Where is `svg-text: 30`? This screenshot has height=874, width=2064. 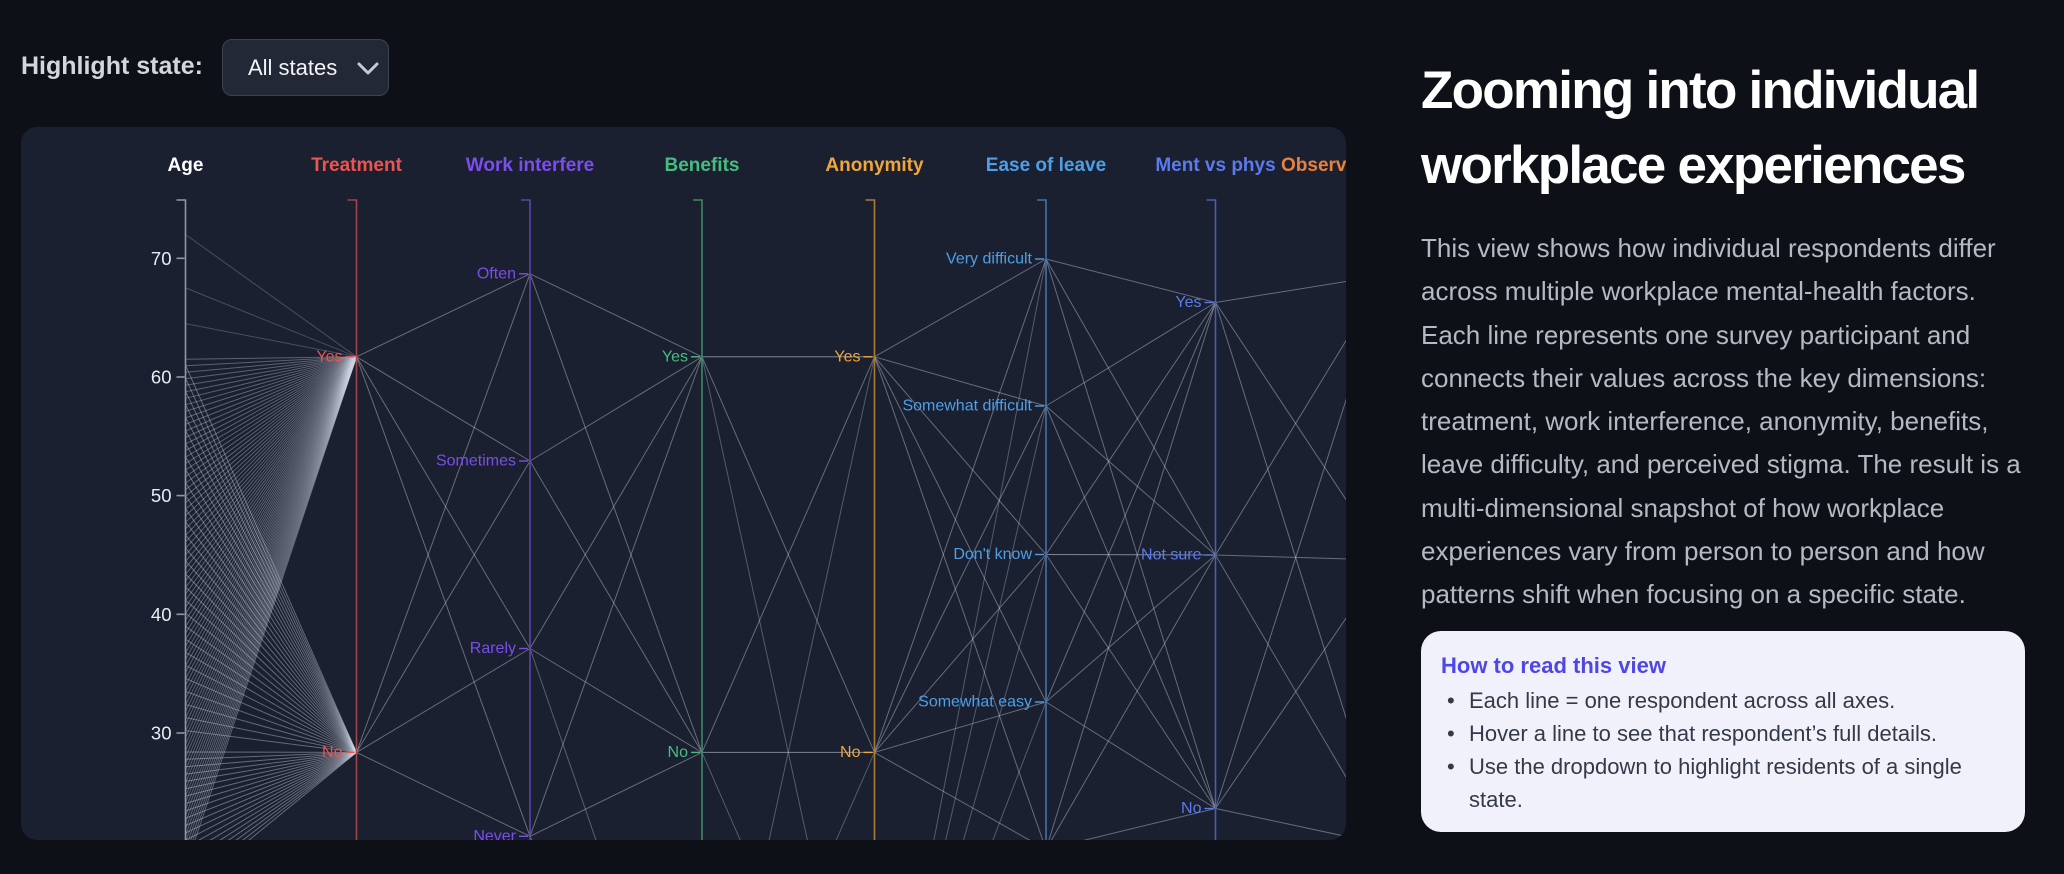
svg-text: 30 is located at coordinates (161, 733).